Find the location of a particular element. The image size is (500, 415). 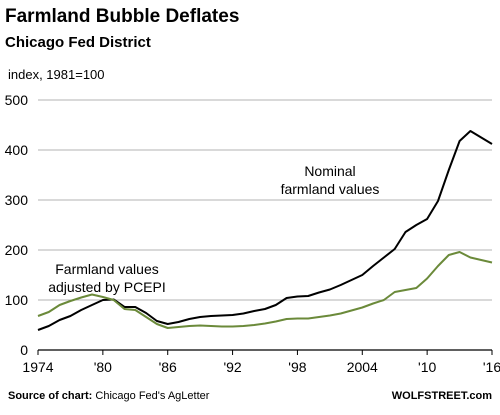

y-tick-label: 300 is located at coordinates (17, 200).